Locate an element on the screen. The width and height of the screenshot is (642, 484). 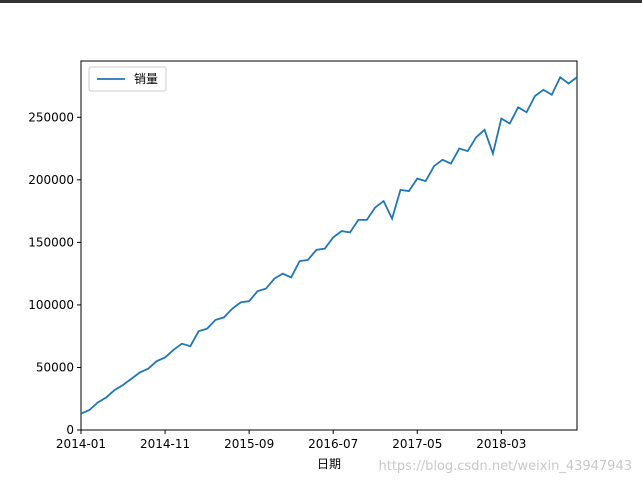
watermark: https://blog.csdn.net/weixin_43947943 is located at coordinates (505, 466).